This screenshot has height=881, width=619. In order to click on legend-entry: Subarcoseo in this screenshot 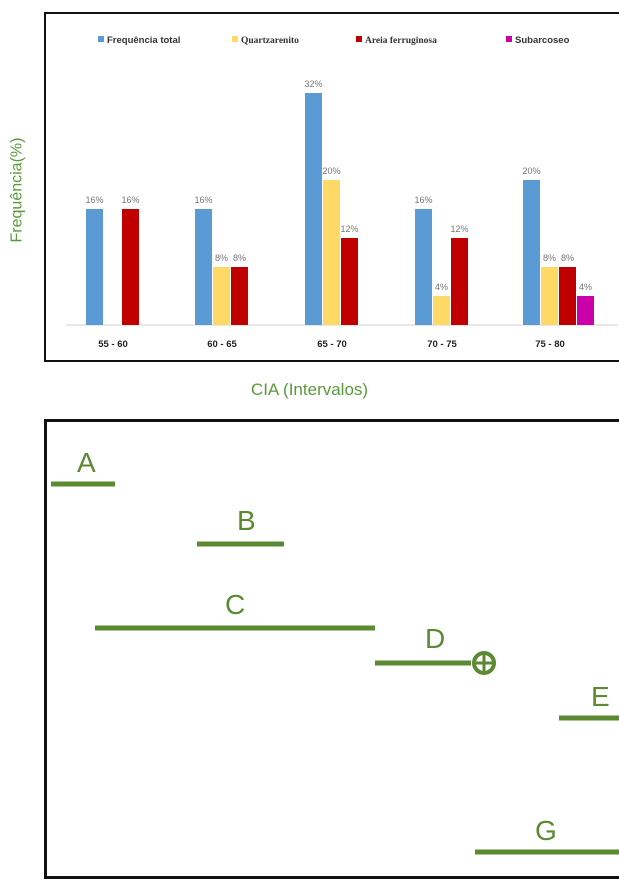, I will do `click(542, 40)`.